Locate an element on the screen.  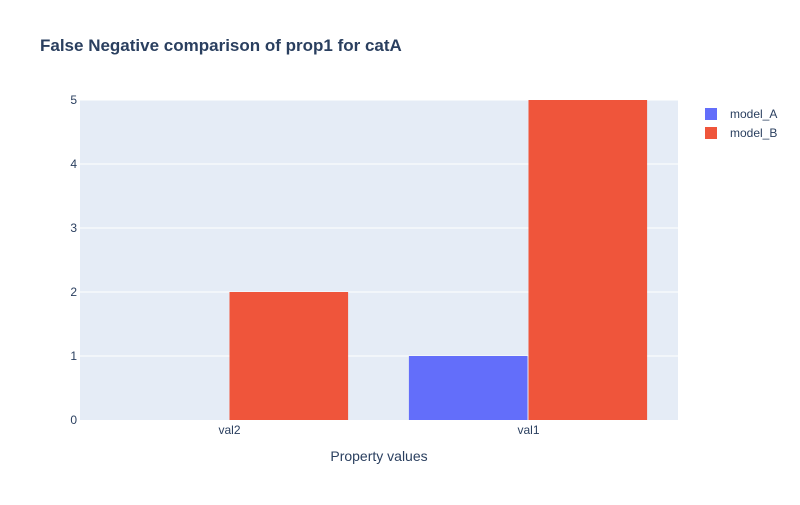
x-tick-label: val1 is located at coordinates (528, 430).